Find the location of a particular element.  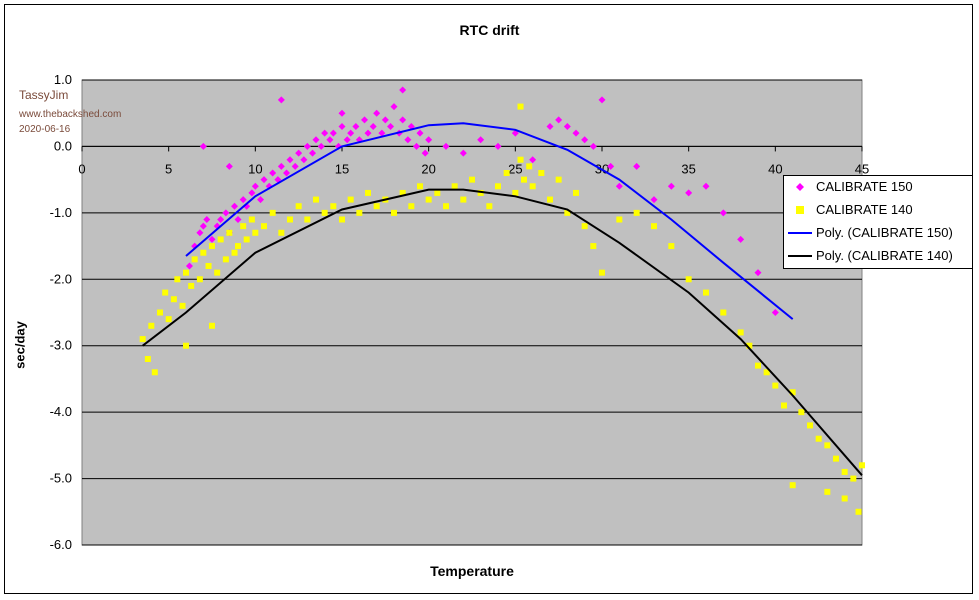

blue-line-icon is located at coordinates (800, 233).